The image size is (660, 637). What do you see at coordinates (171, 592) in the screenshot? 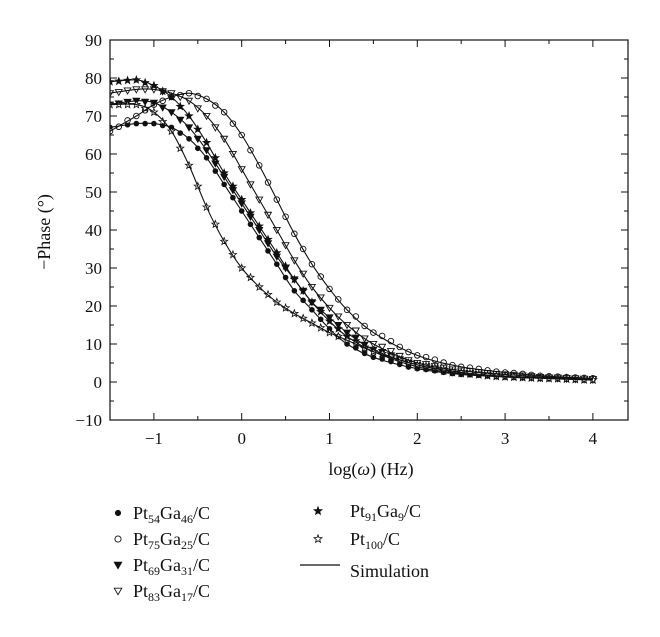
I see `legend-label: Pt83Ga17/C` at bounding box center [171, 592].